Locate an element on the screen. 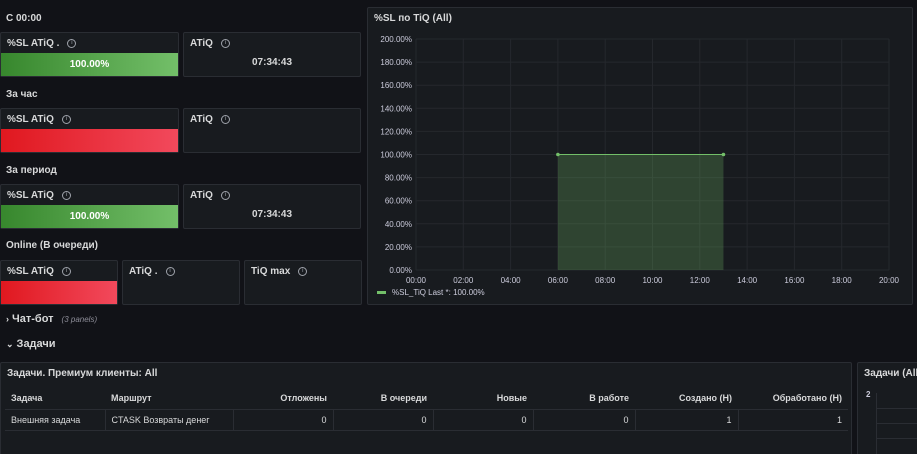 The width and height of the screenshot is (917, 454). chart-legend: %SL_TiQ Last *: 100.00% is located at coordinates (431, 292).